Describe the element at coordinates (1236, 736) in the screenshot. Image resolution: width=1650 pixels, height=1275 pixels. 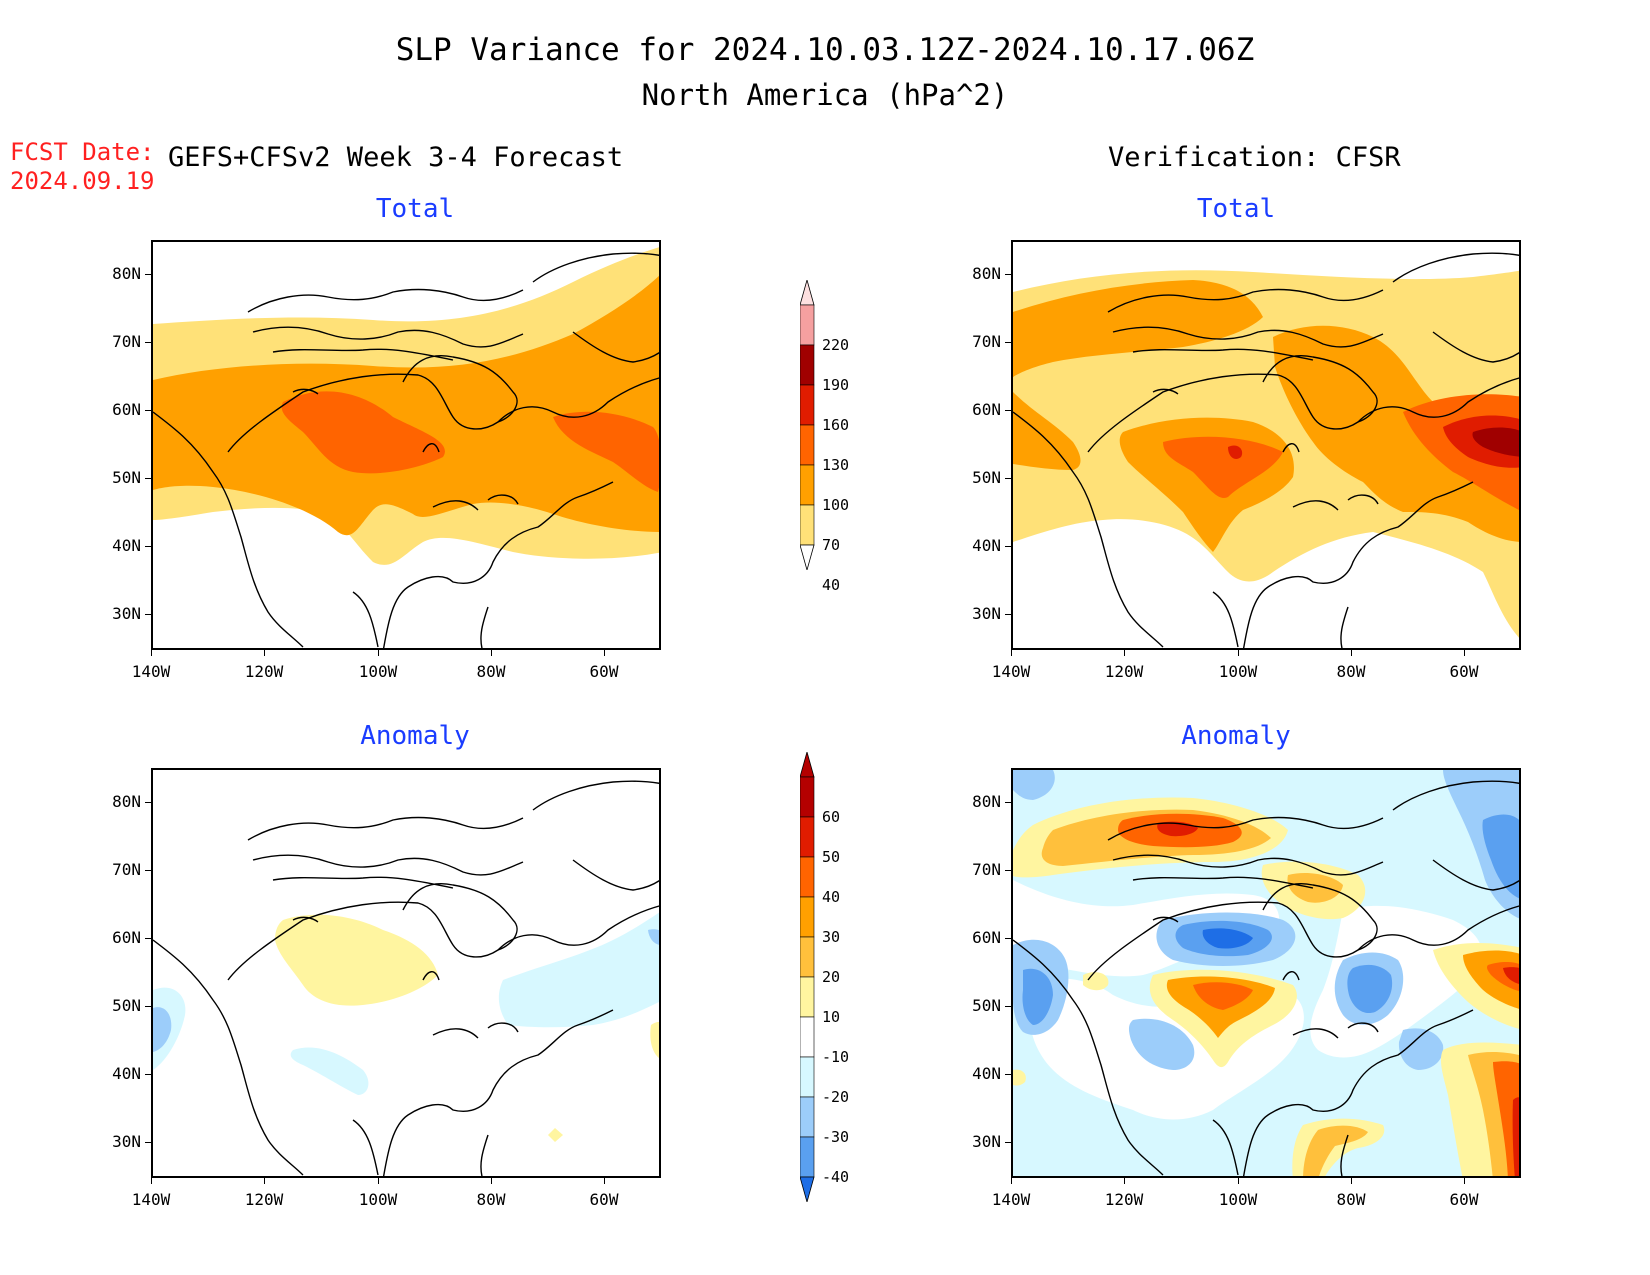
I see `verification-anomaly-title: Anomaly` at that location.